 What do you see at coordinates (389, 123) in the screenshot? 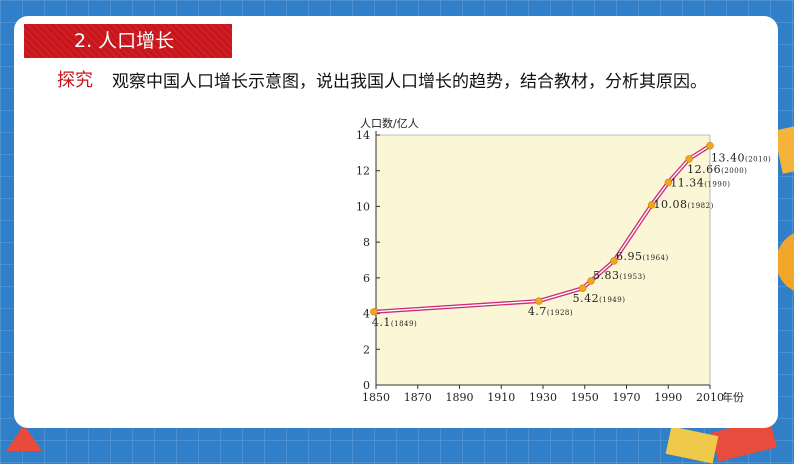
I see `y-axis-label: 人口数/亿人` at bounding box center [389, 123].